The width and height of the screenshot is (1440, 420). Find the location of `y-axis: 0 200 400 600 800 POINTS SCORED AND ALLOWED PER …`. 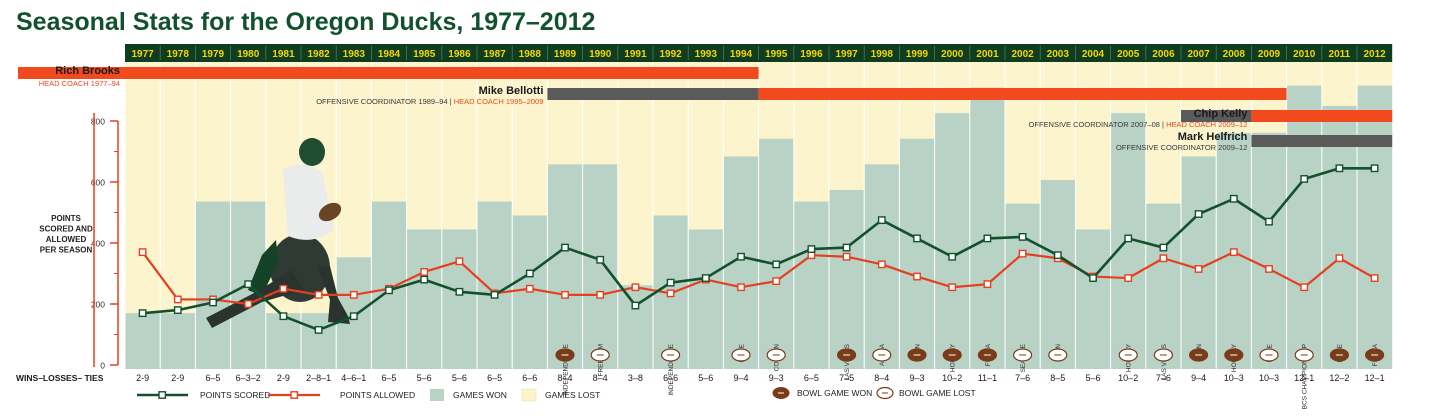

y-axis: 0 200 400 600 800 POINTS SCORED AND ALLOWED PER … is located at coordinates (79, 242).